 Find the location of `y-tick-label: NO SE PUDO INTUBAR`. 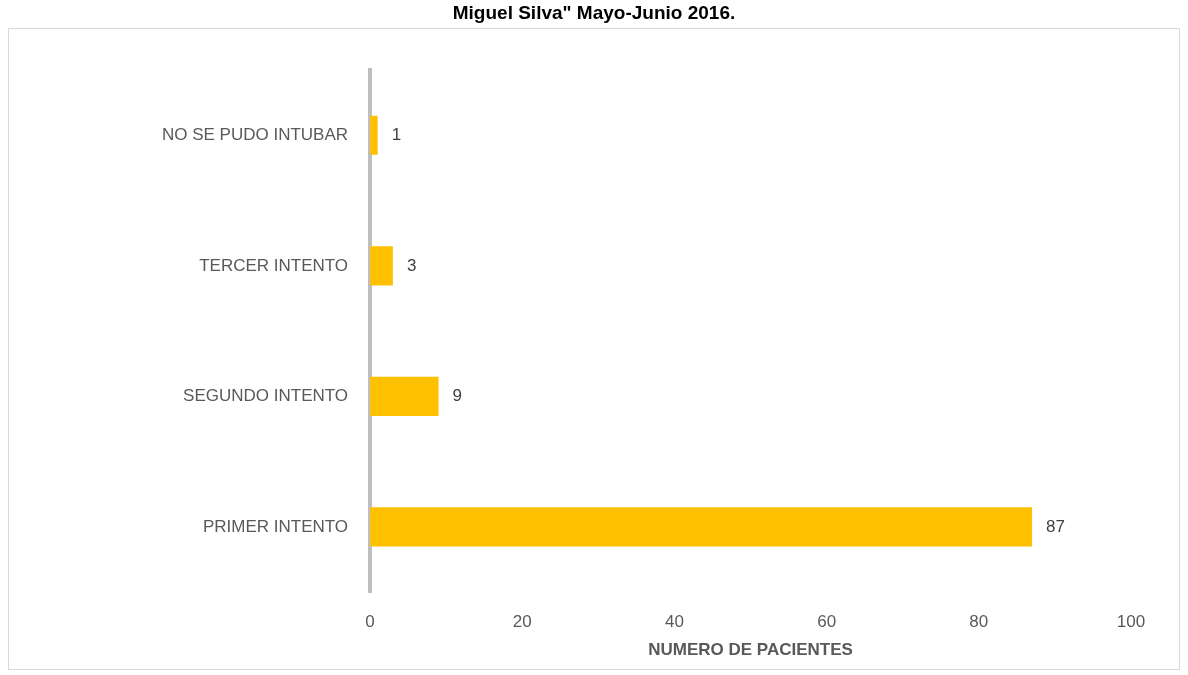

y-tick-label: NO SE PUDO INTUBAR is located at coordinates (255, 134).